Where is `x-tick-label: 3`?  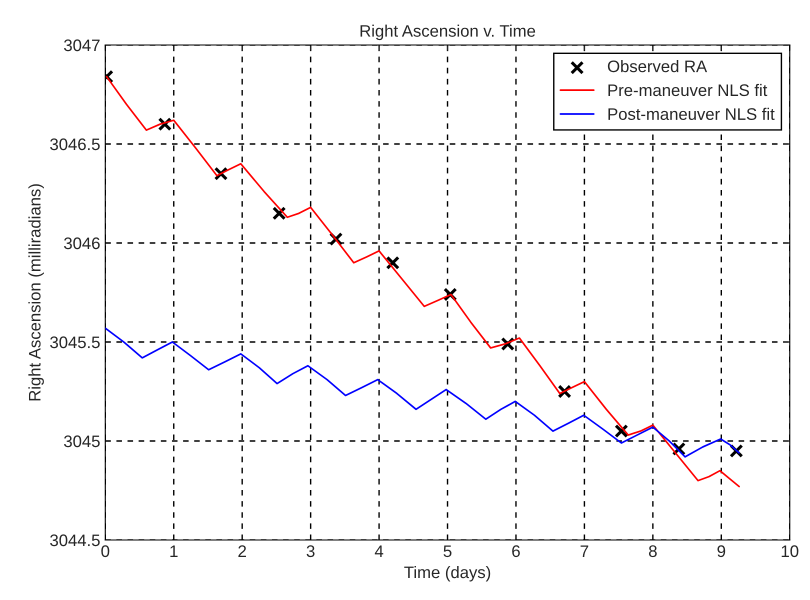 x-tick-label: 3 is located at coordinates (310, 551).